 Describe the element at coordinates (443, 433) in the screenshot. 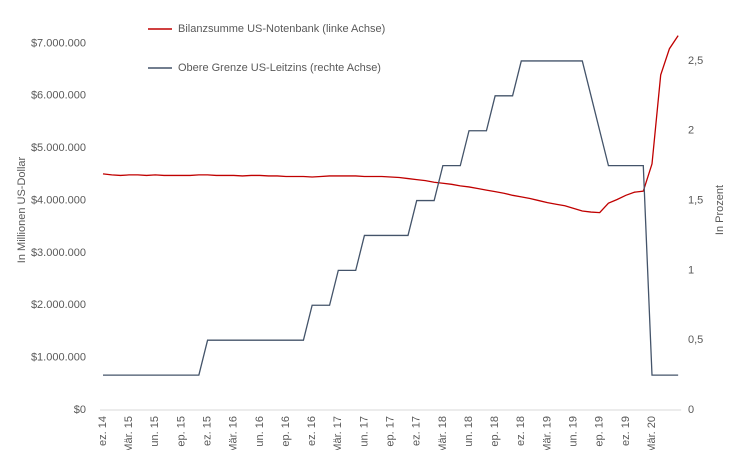

I see `x-tick-label: Mär. 18` at that location.